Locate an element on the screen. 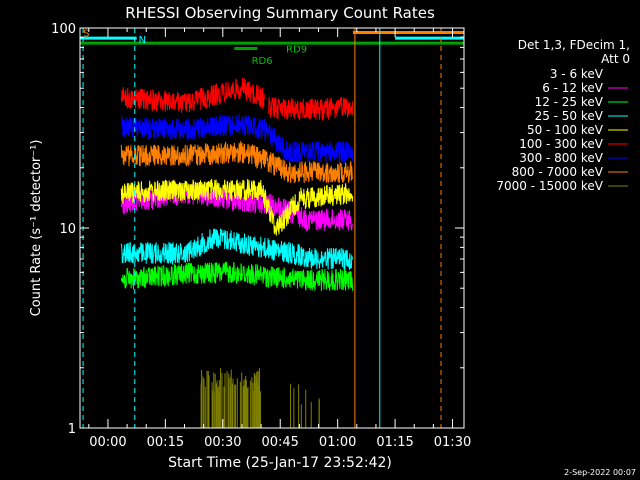 This screenshot has height=480, width=640. x-tick-label: 00:15 is located at coordinates (165, 442).